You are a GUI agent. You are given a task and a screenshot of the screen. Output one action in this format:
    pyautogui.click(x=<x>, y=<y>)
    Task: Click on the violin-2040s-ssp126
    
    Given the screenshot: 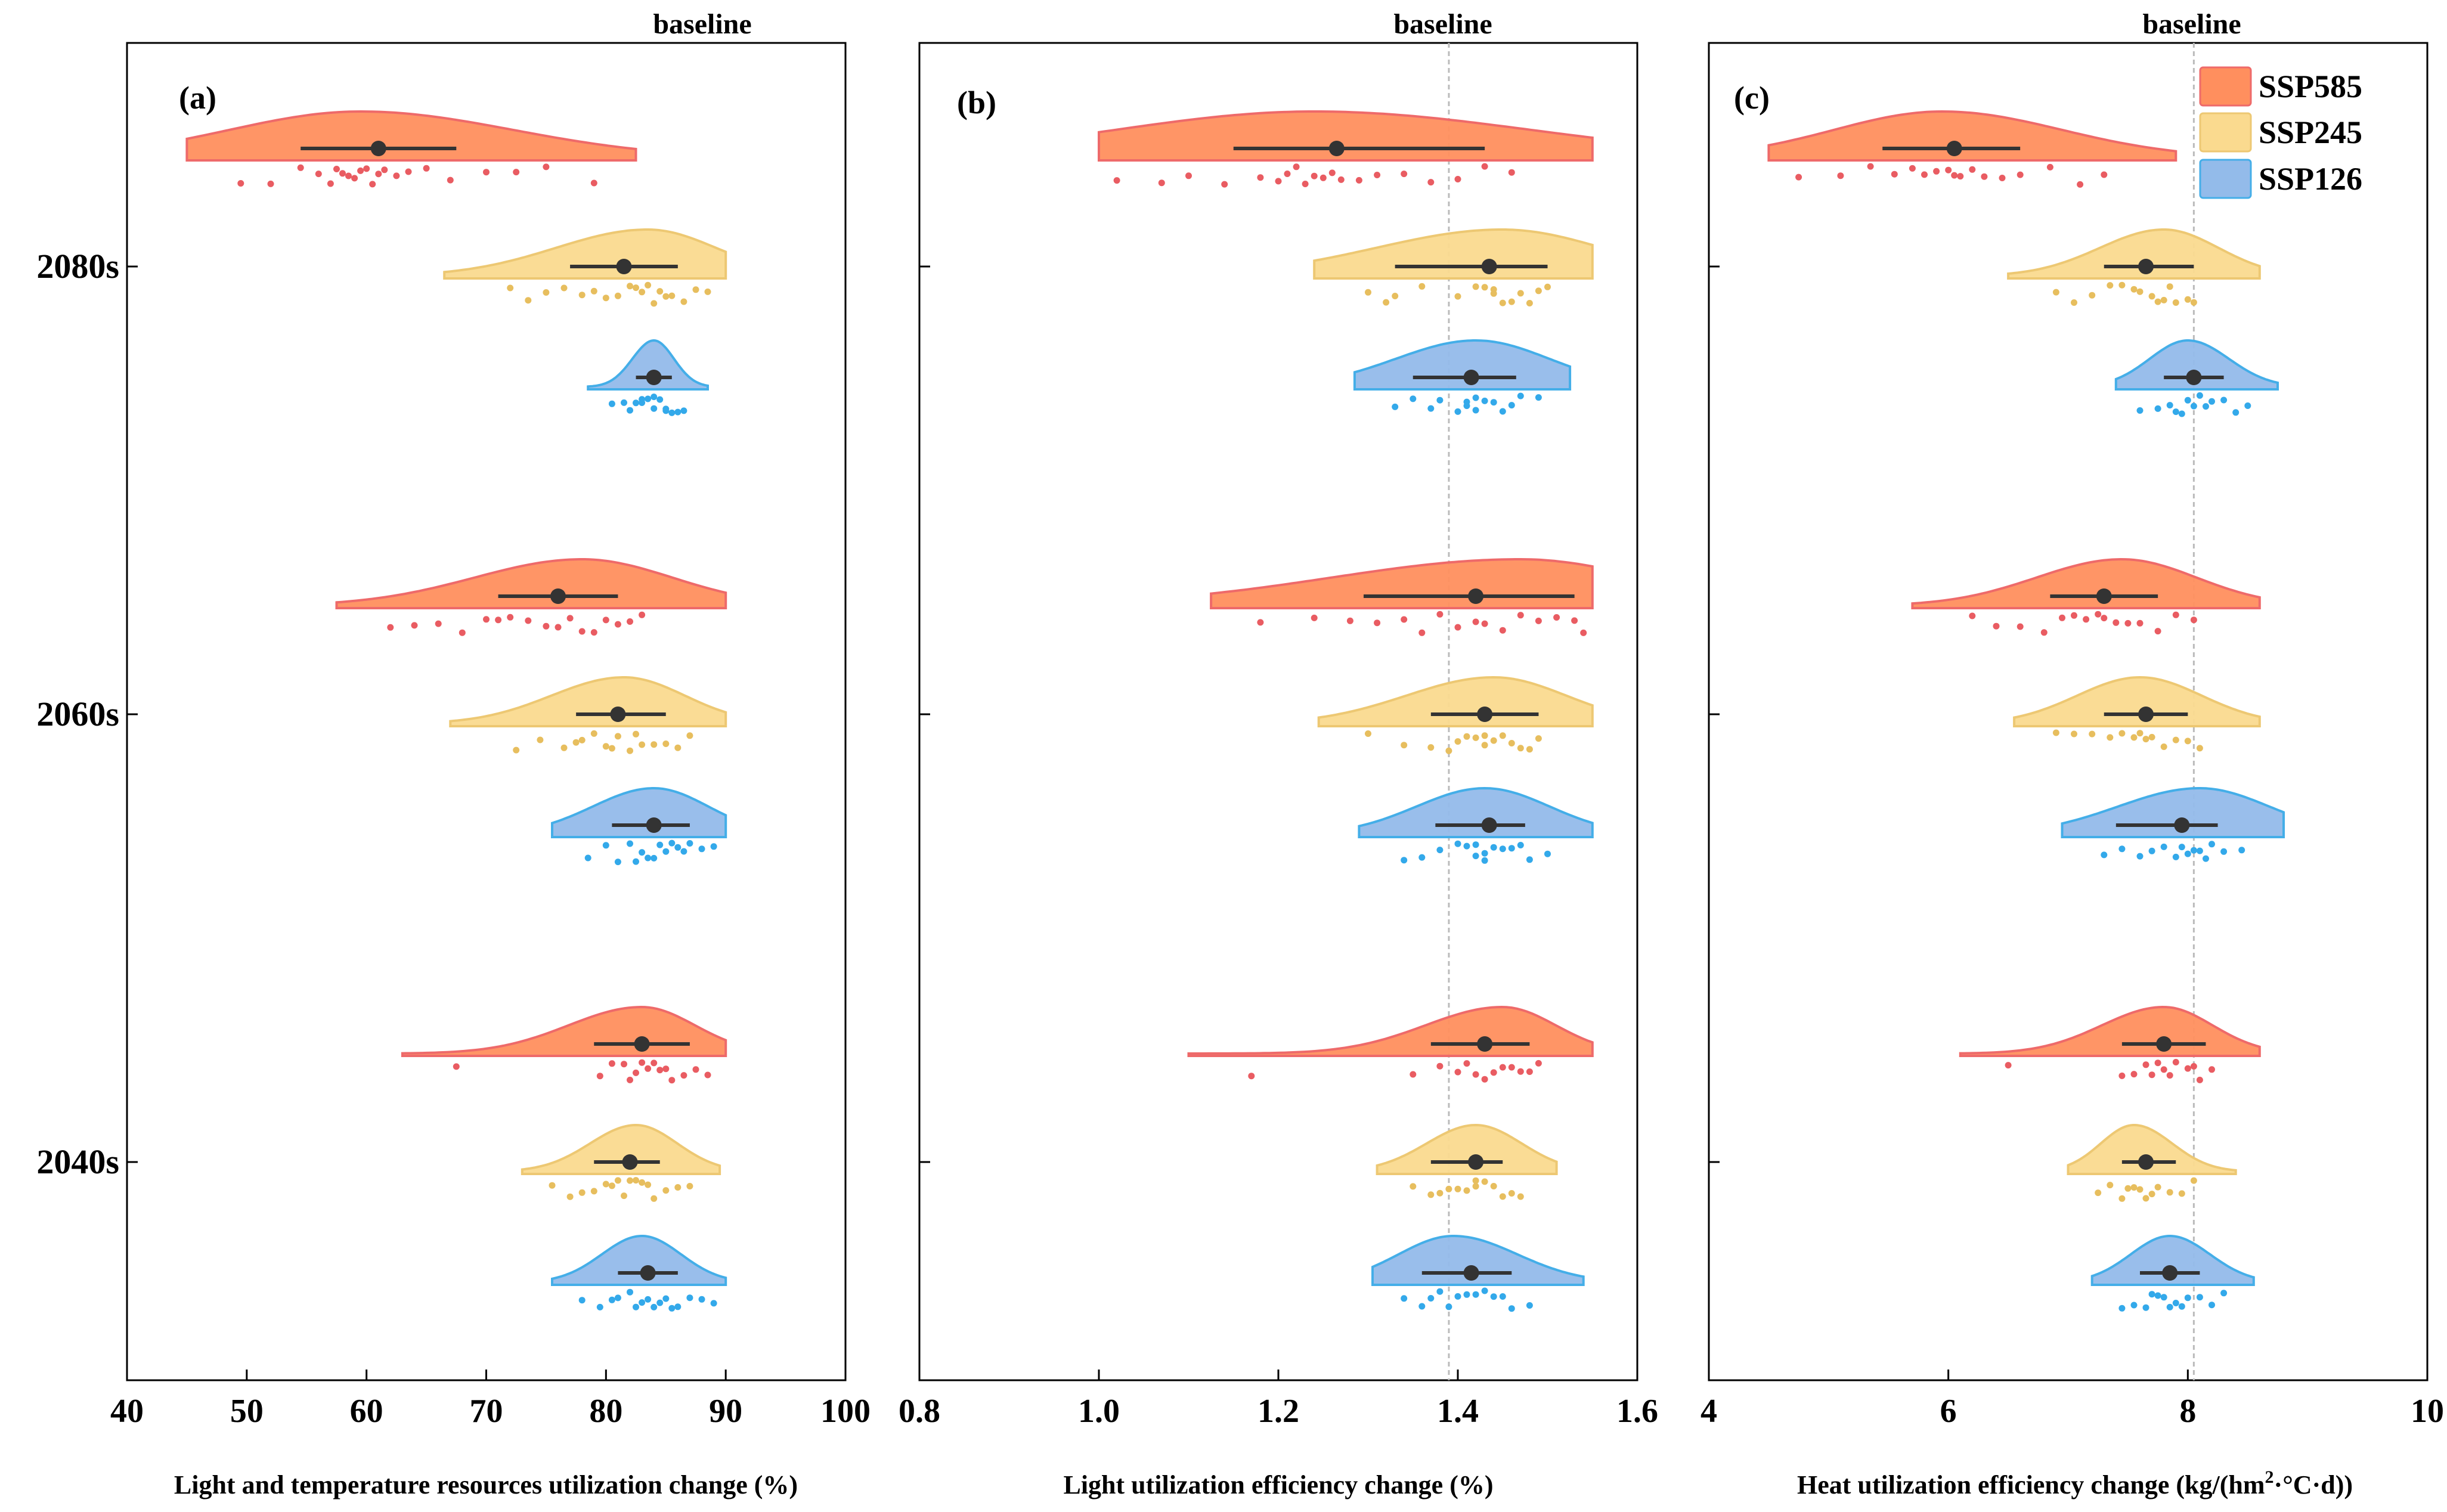 What is the action you would take?
    pyautogui.click(x=639, y=1260)
    